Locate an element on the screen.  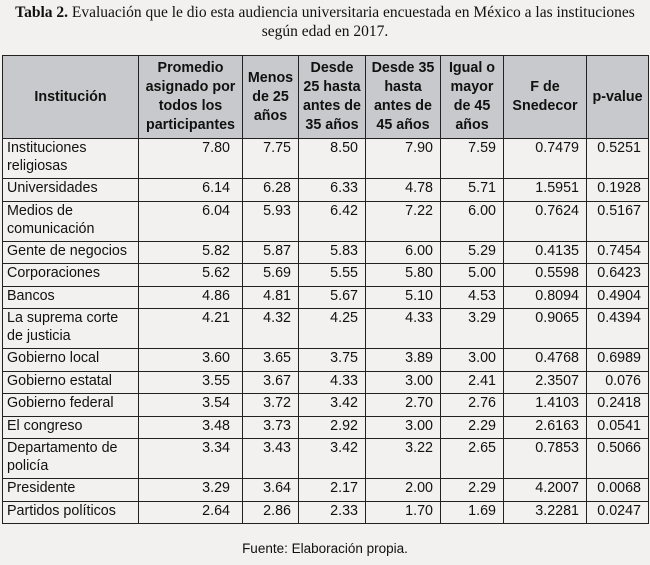
value-cell: 5.71 is located at coordinates (472, 190).